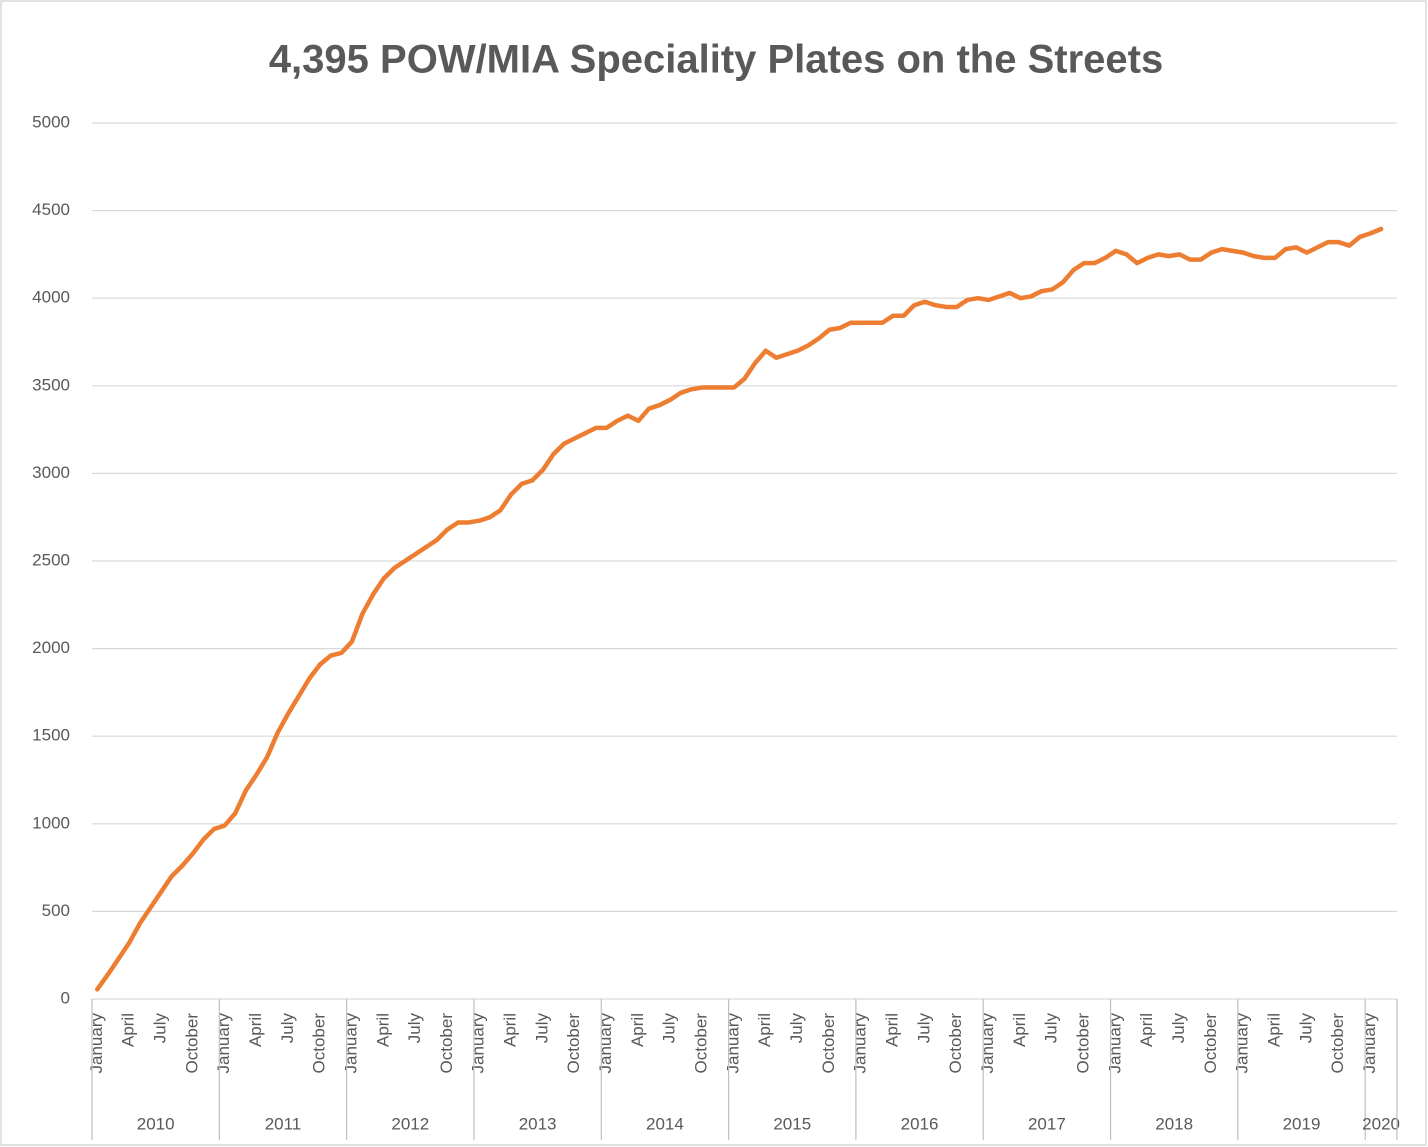 This screenshot has height=1147, width=1428. What do you see at coordinates (56, 910) in the screenshot?
I see `y-tick-label: 500` at bounding box center [56, 910].